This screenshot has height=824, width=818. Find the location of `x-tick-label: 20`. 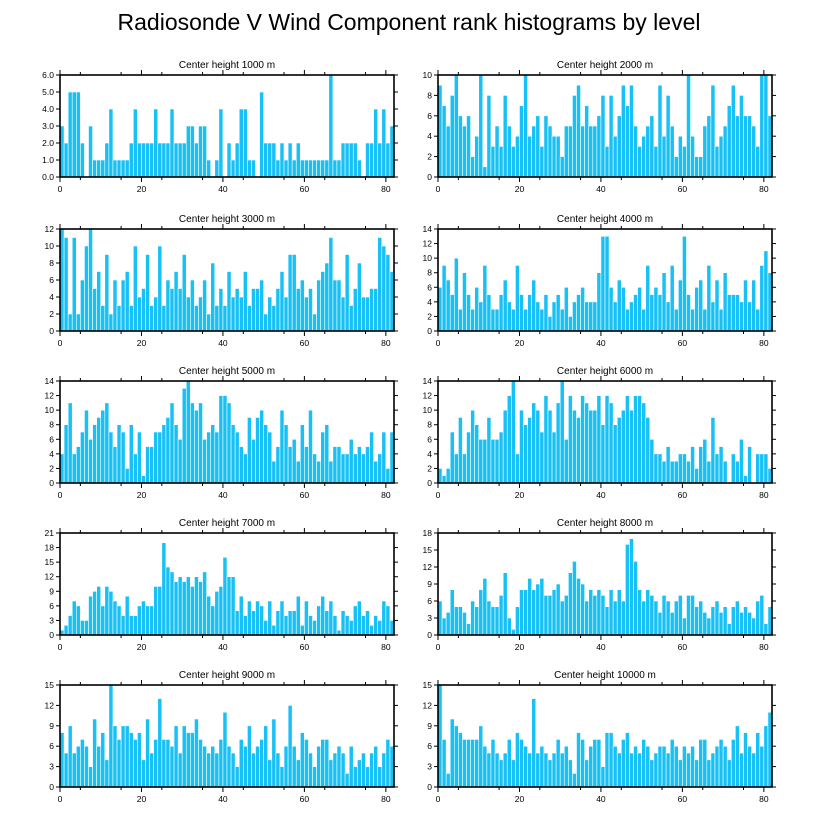

x-tick-label: 20 is located at coordinates (520, 343).